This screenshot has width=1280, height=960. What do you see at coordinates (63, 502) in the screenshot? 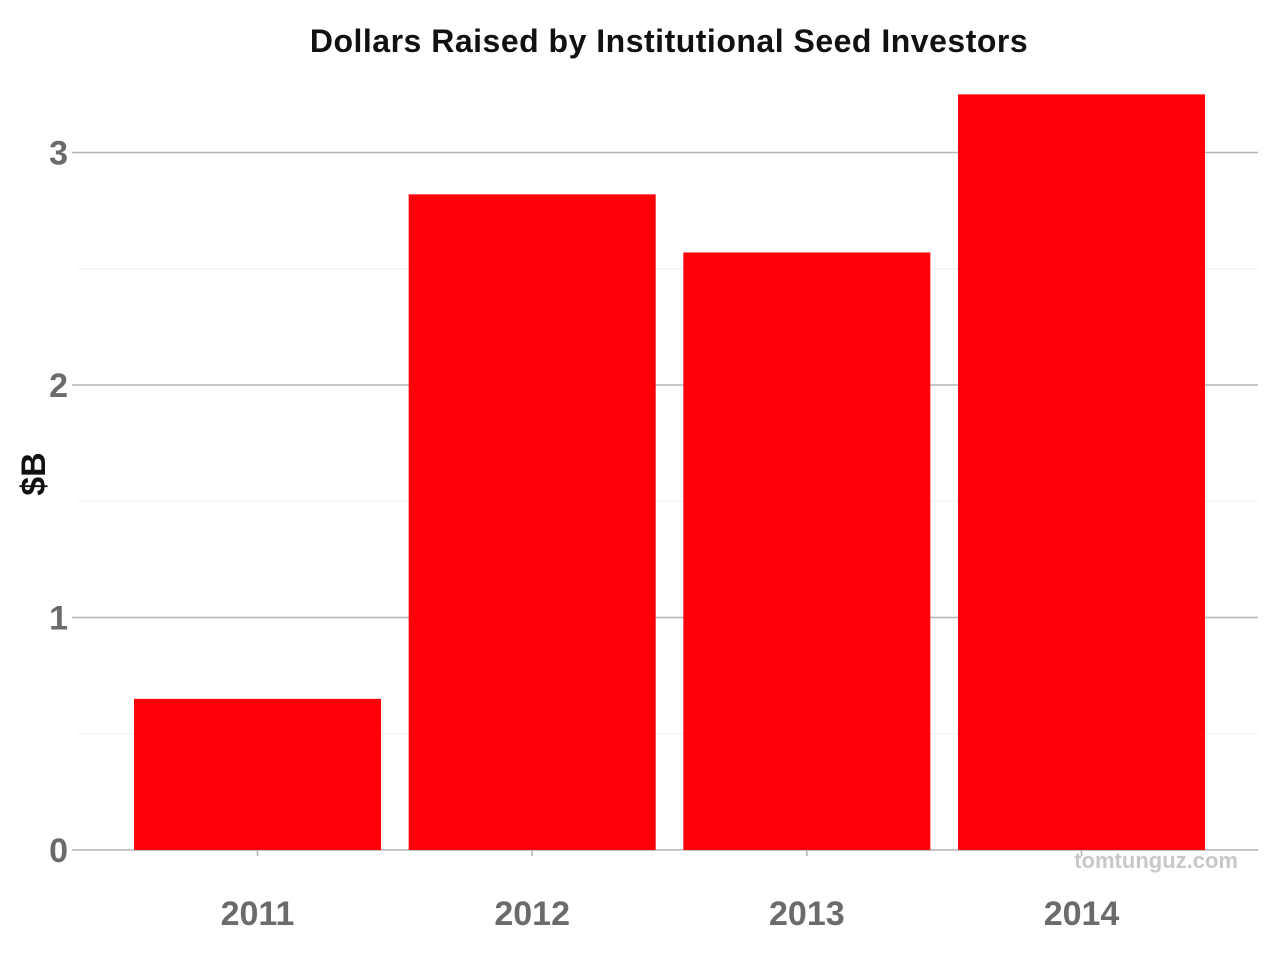
I see `y-axis-ticks: 0 1 2 3` at bounding box center [63, 502].